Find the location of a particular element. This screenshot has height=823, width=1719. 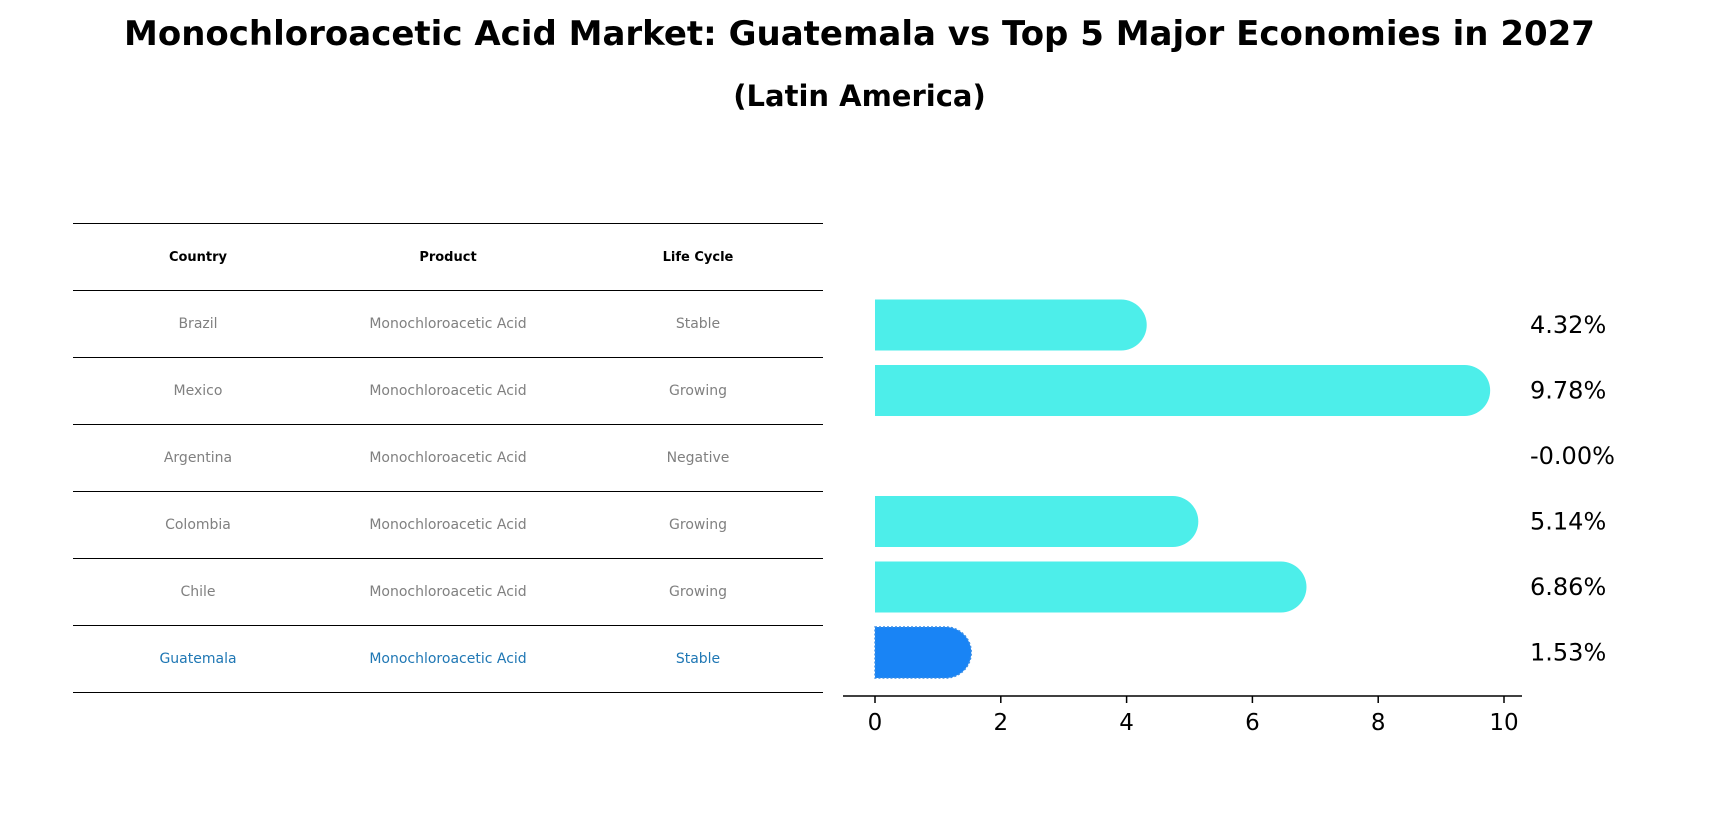

table-row: Colombia Monochloroacetic Acid Growing is located at coordinates (448, 525).